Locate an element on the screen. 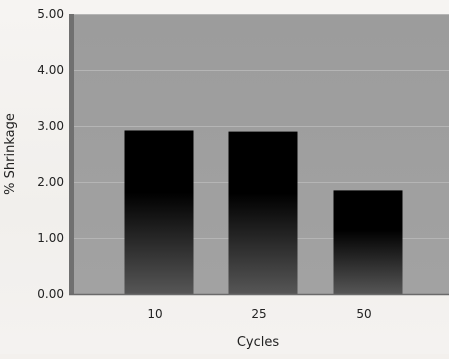 This screenshot has height=359, width=449. y-tick-label: 1.00 is located at coordinates (50, 238).